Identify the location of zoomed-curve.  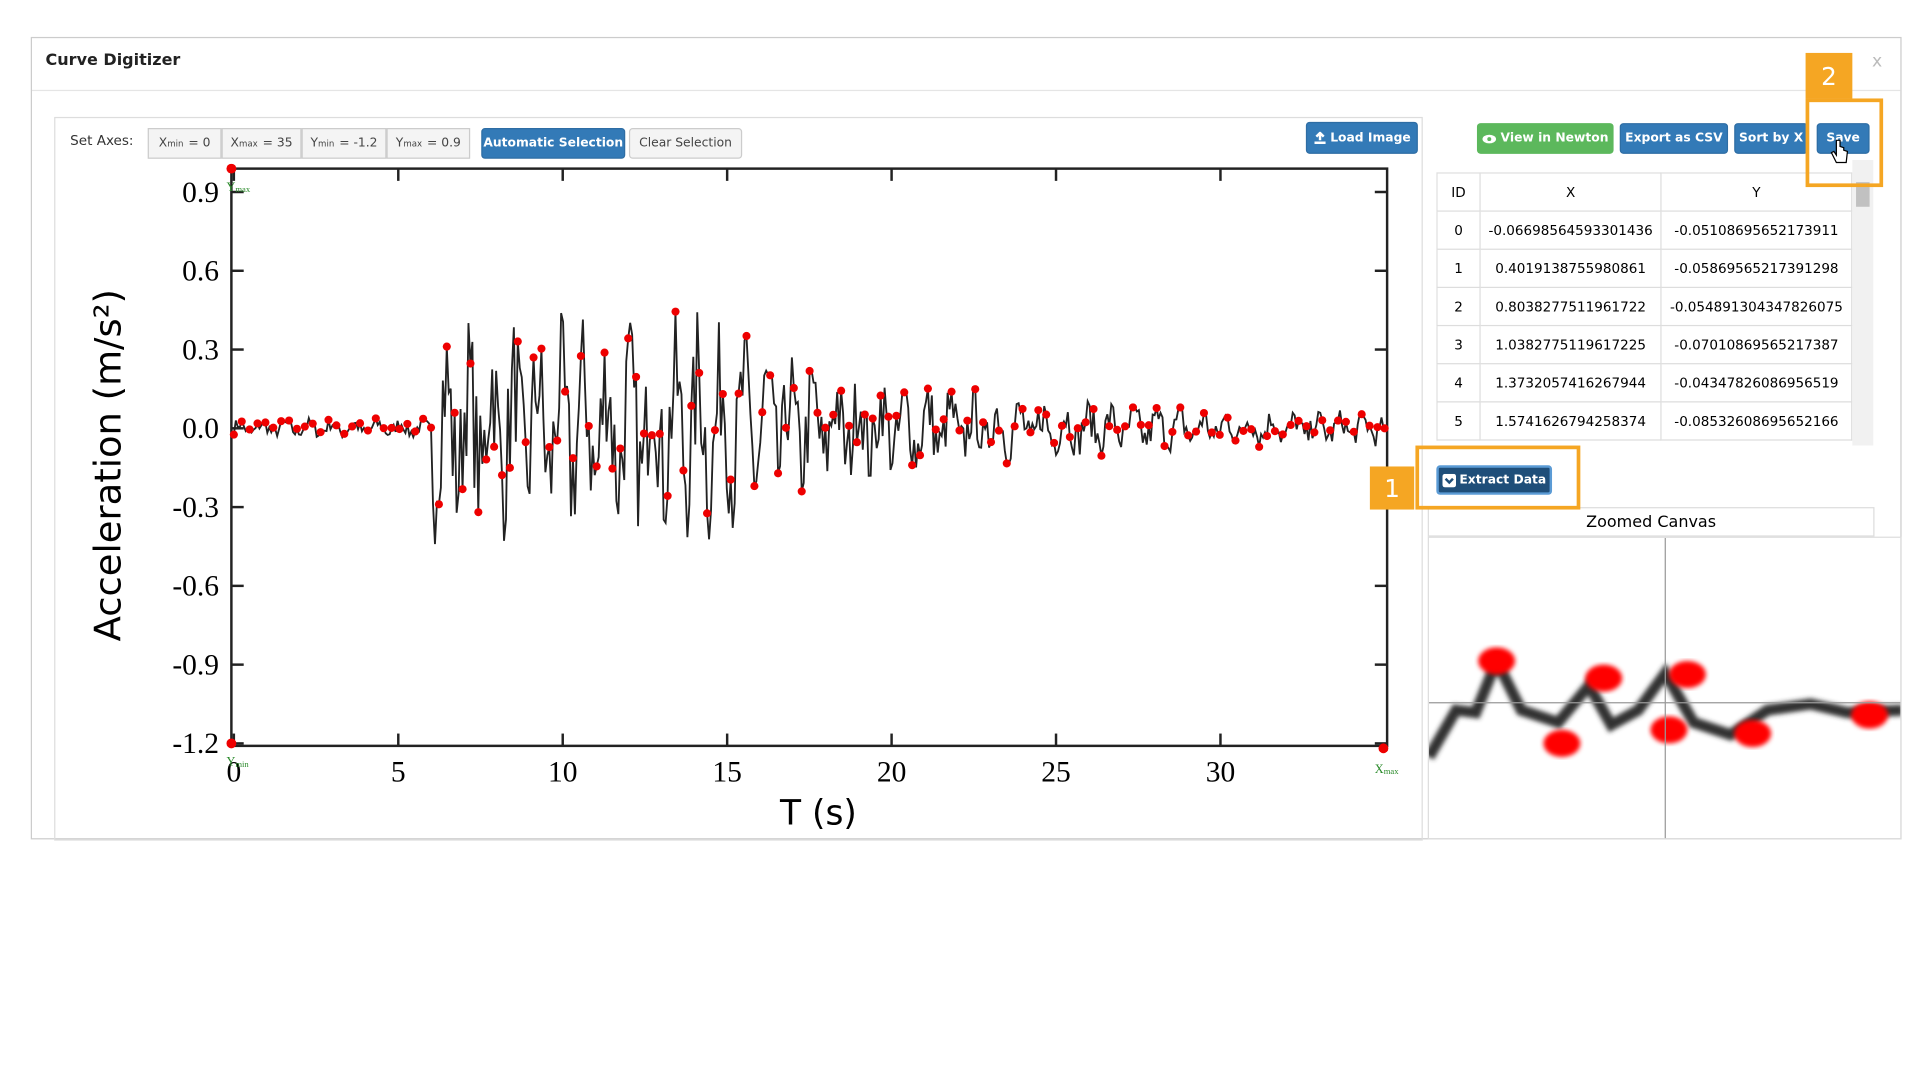
(1664, 703).